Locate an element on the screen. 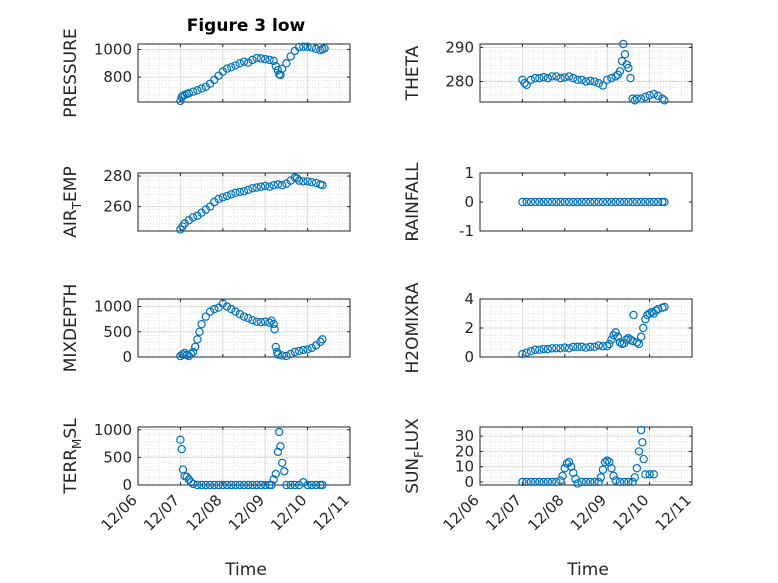  y-axis-label: RAINFALL is located at coordinates (413, 202).